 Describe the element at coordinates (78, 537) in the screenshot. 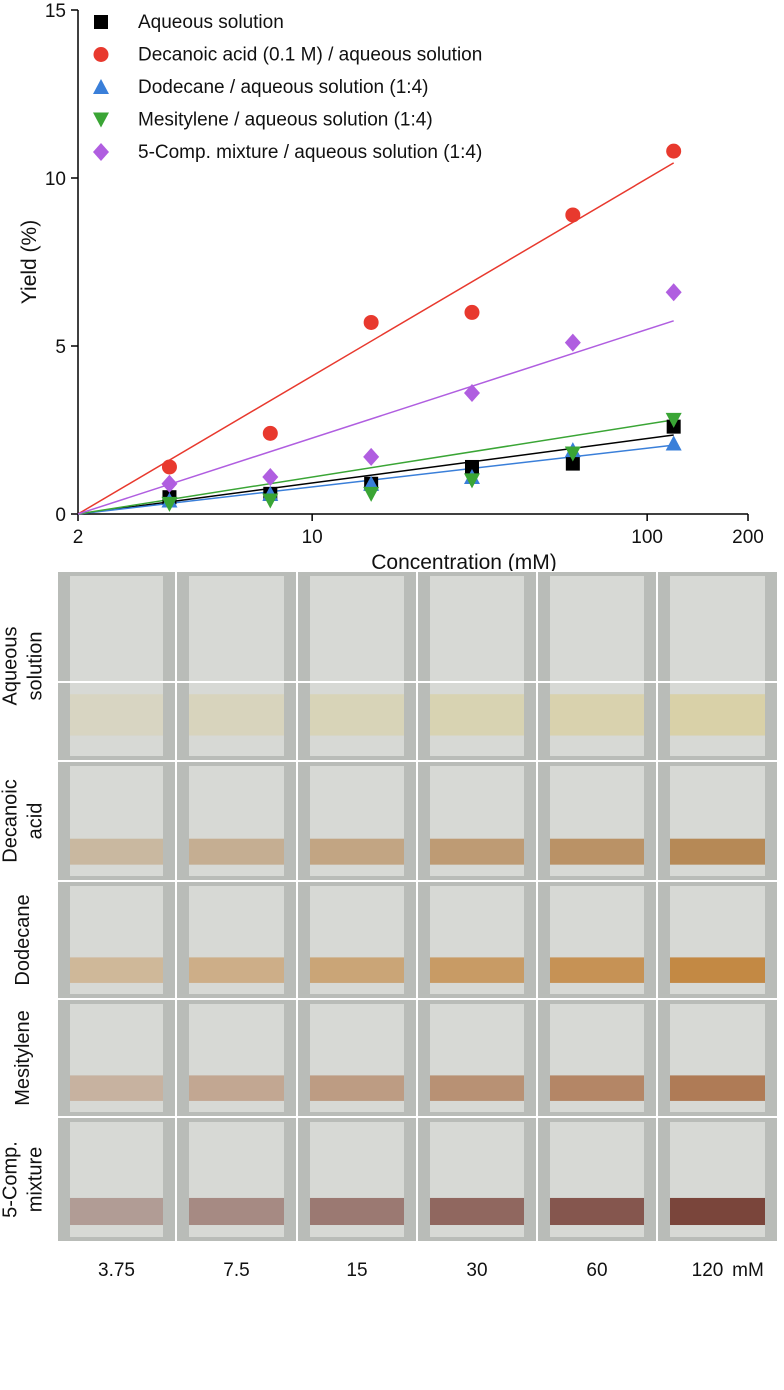

I see `x-tick-label: 2` at that location.